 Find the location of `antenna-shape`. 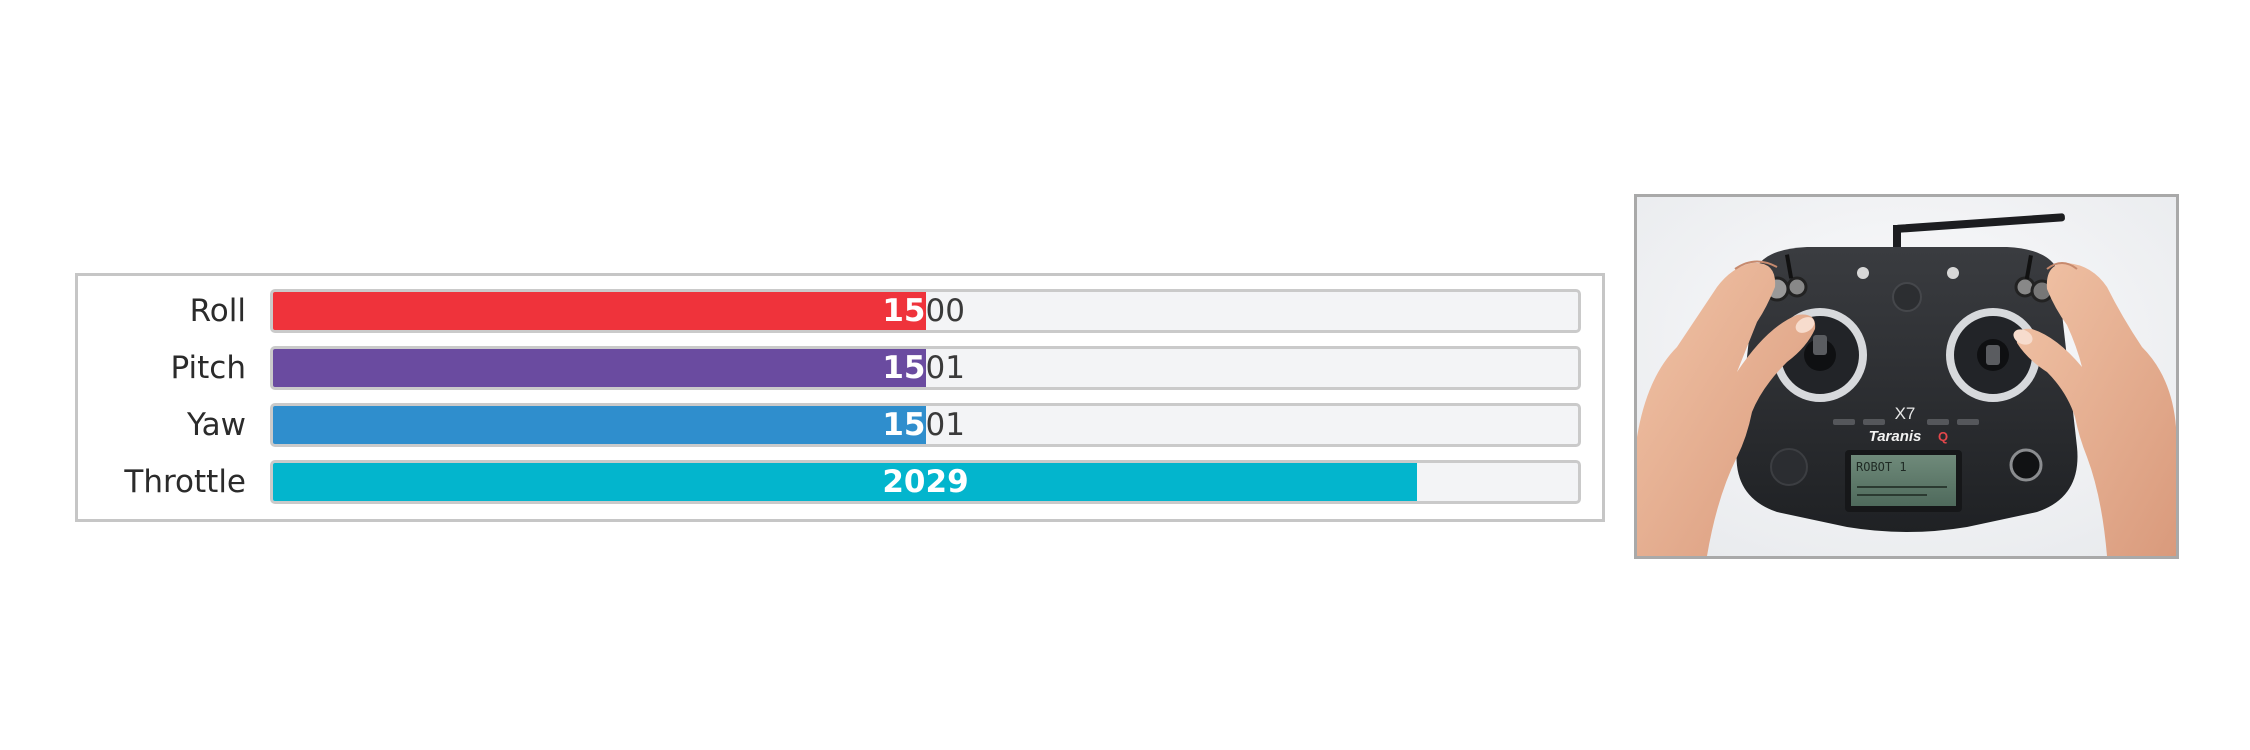

antenna-shape is located at coordinates (1979, 231).